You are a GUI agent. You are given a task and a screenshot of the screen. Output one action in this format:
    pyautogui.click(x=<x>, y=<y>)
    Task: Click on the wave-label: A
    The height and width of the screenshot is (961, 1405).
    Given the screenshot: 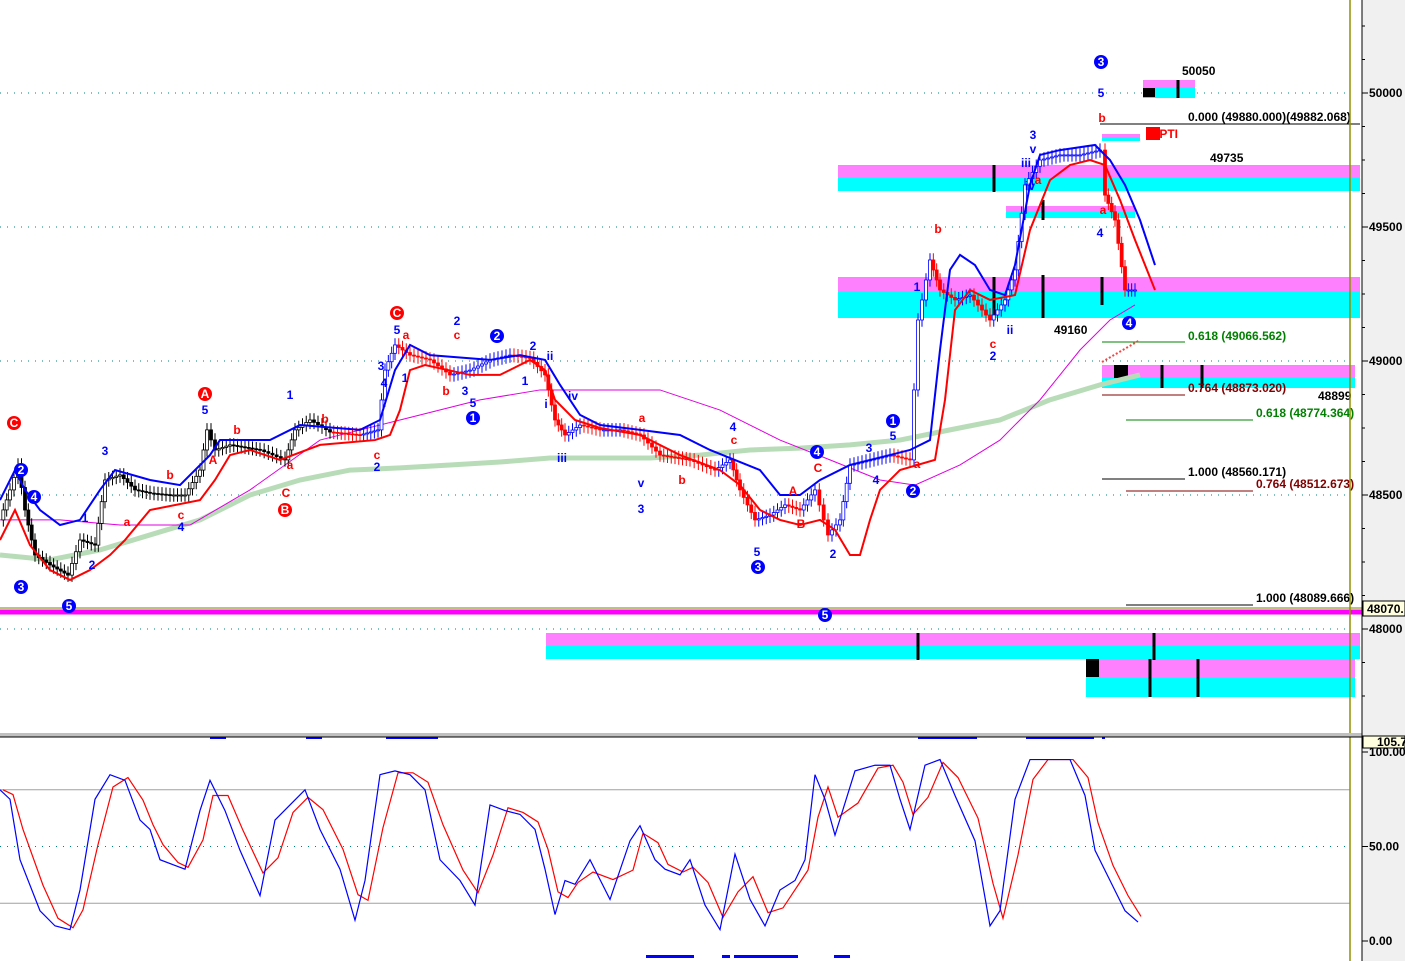 What is the action you would take?
    pyautogui.click(x=205, y=394)
    